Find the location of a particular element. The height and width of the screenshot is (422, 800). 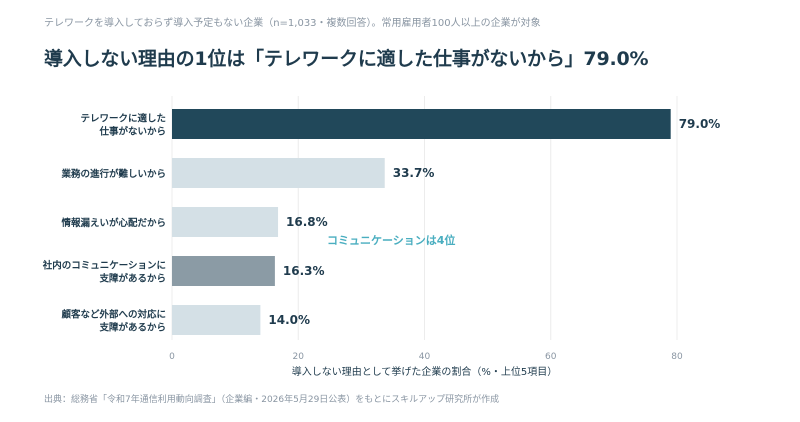

annotation-label: コミュニケーションは4位 is located at coordinates (391, 240).